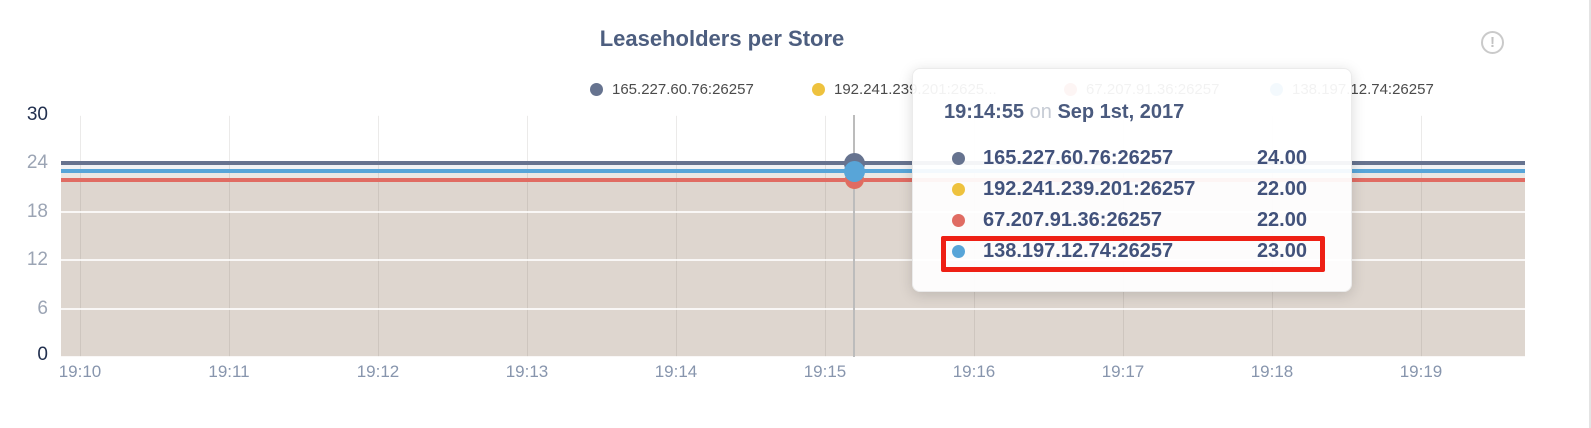 The width and height of the screenshot is (1591, 428). I want to click on x-axis-label: 19:10, so click(80, 371).